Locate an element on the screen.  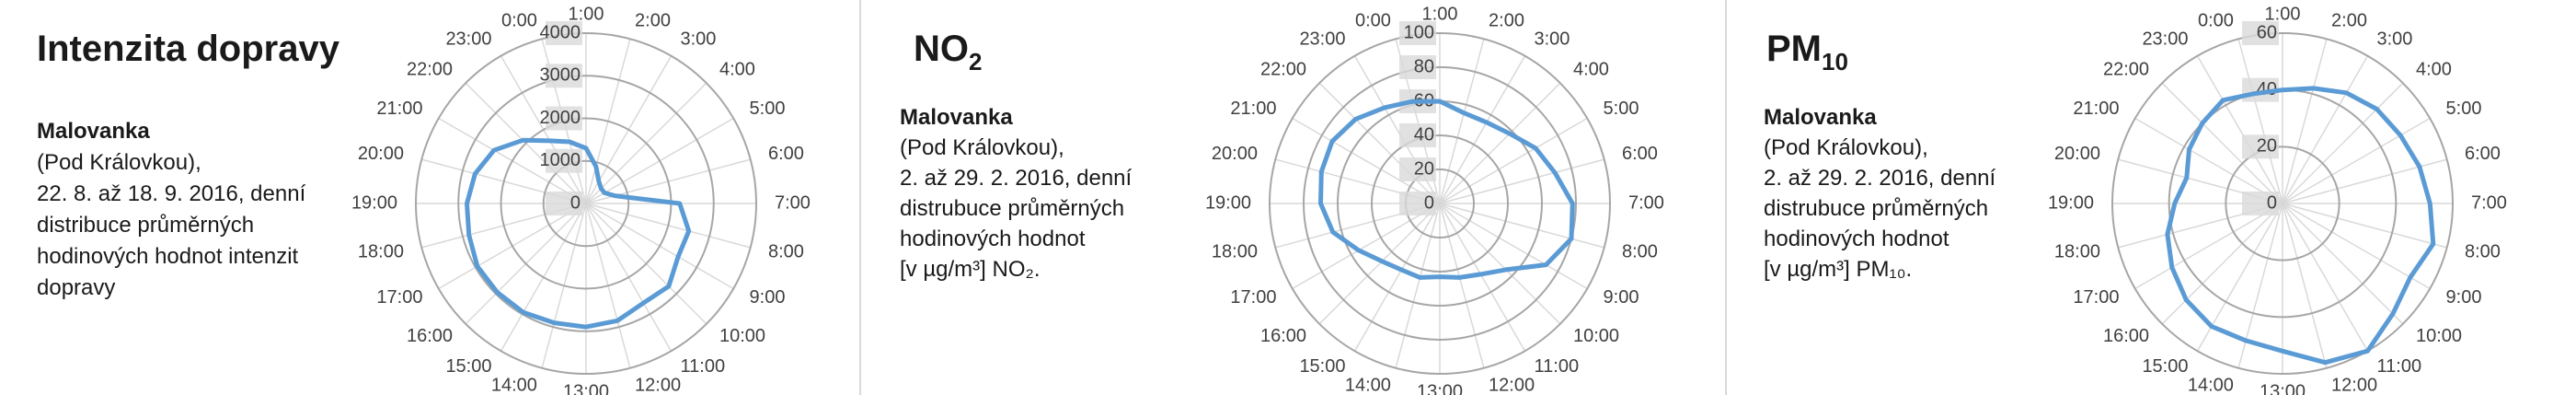
category-label: 5:00 is located at coordinates (2464, 109).